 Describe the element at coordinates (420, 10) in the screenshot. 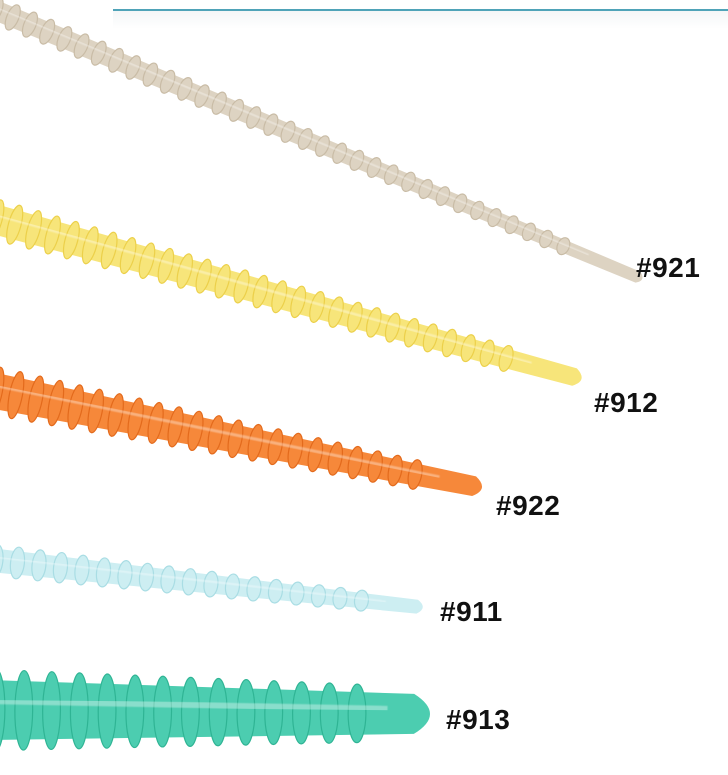

I see `header-rule` at that location.